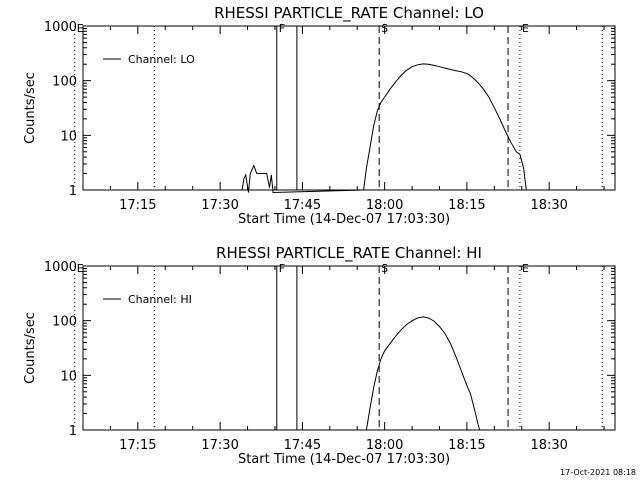 This screenshot has height=480, width=640. Describe the element at coordinates (349, 253) in the screenshot. I see `chart-title: RHESSI PARTICLE_RATE Channel: HI` at that location.